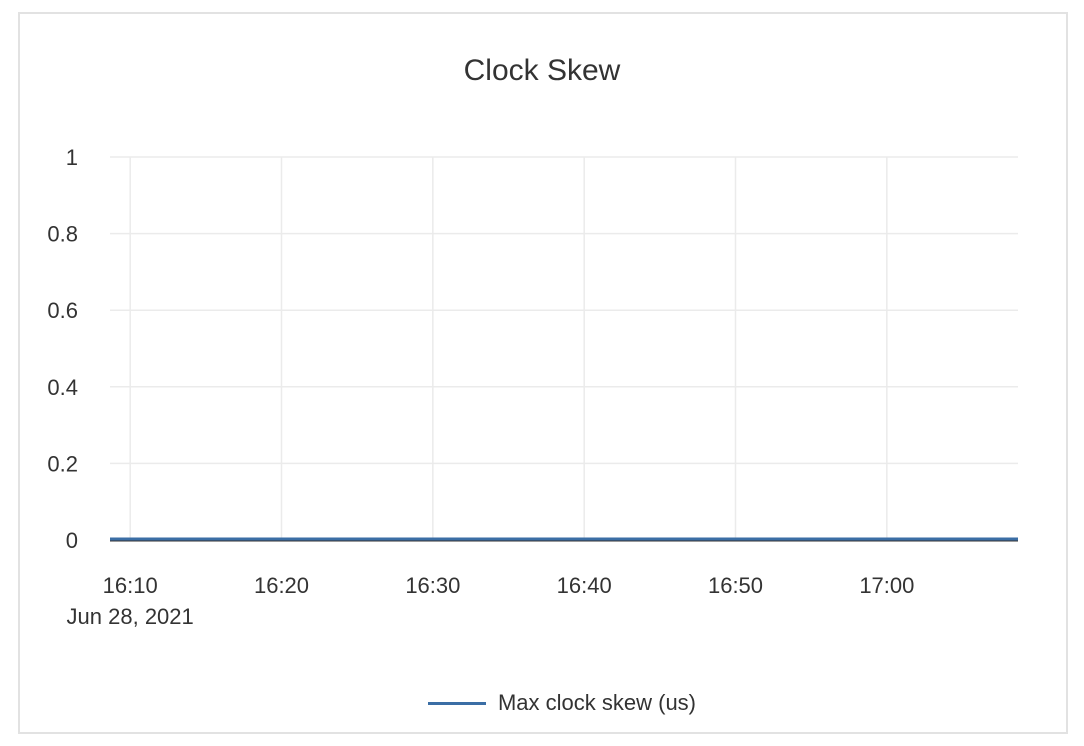 The width and height of the screenshot is (1084, 746). Describe the element at coordinates (886, 585) in the screenshot. I see `x-tick-label: 17:00` at that location.